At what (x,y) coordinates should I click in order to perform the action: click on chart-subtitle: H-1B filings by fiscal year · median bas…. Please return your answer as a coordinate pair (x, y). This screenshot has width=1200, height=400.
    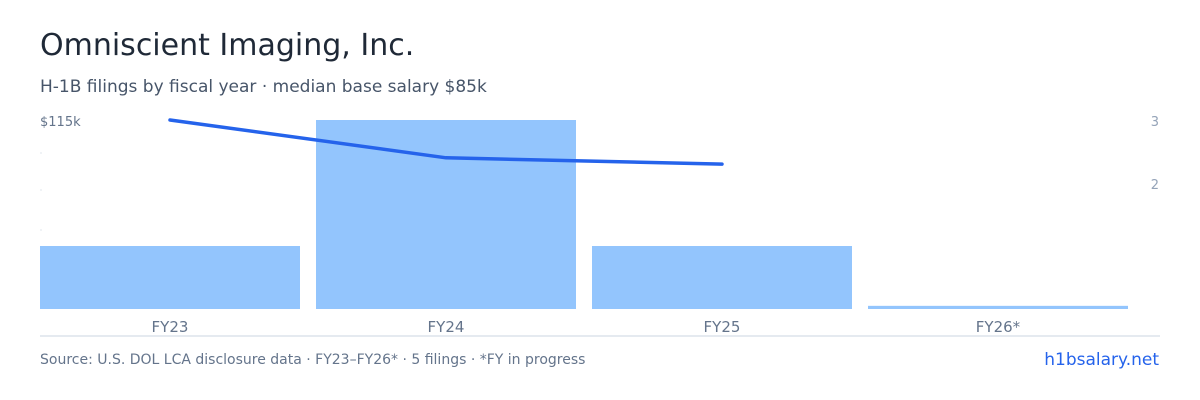
    Looking at the image, I should click on (263, 87).